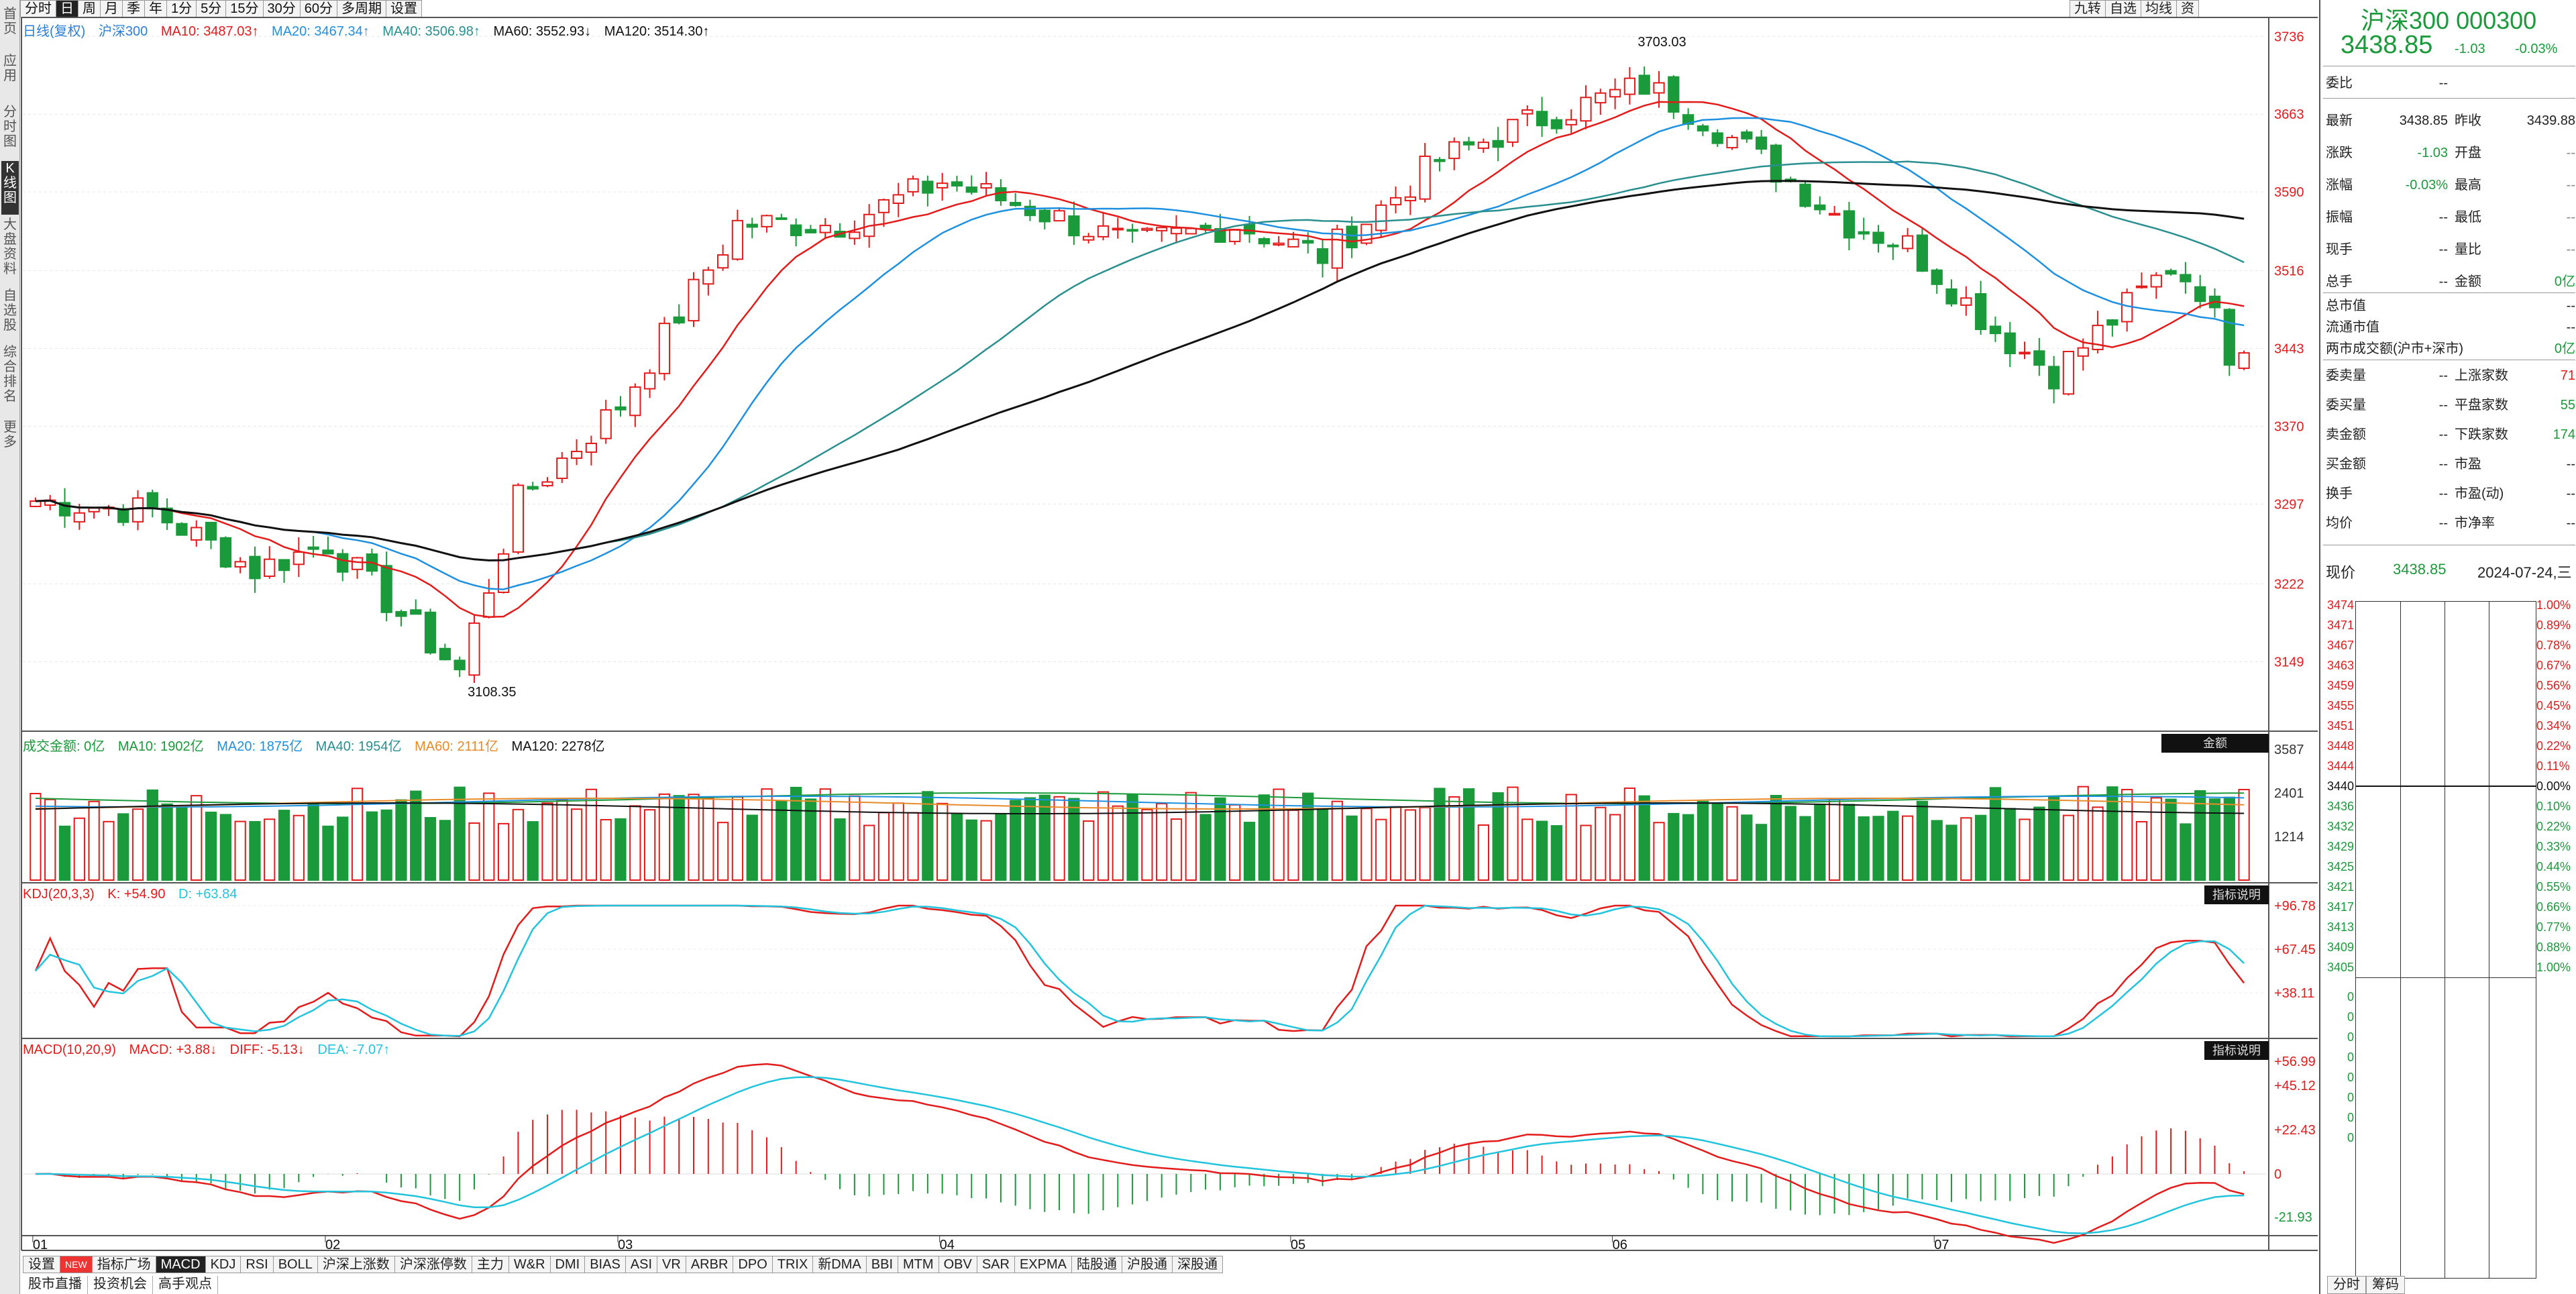 The width and height of the screenshot is (2576, 1294). I want to click on quote-price: 3438.85, so click(2387, 45).